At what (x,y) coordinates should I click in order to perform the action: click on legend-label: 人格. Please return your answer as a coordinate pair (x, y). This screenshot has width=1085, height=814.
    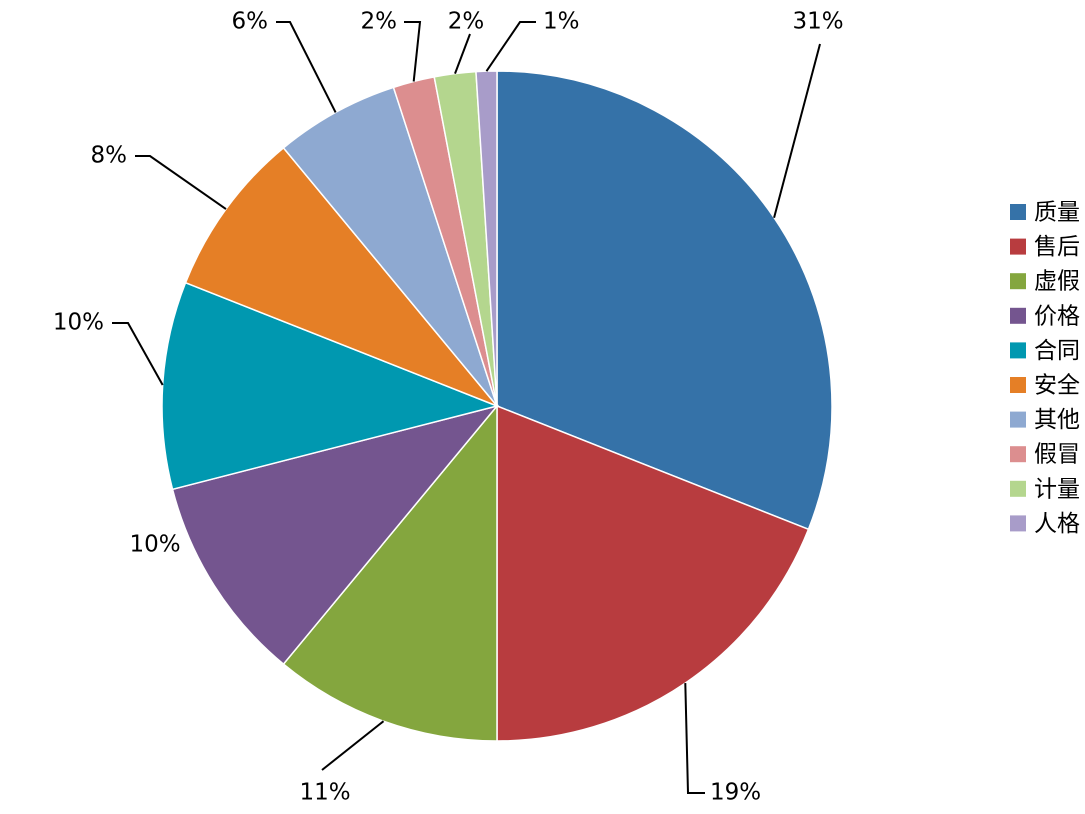
    Looking at the image, I should click on (1057, 524).